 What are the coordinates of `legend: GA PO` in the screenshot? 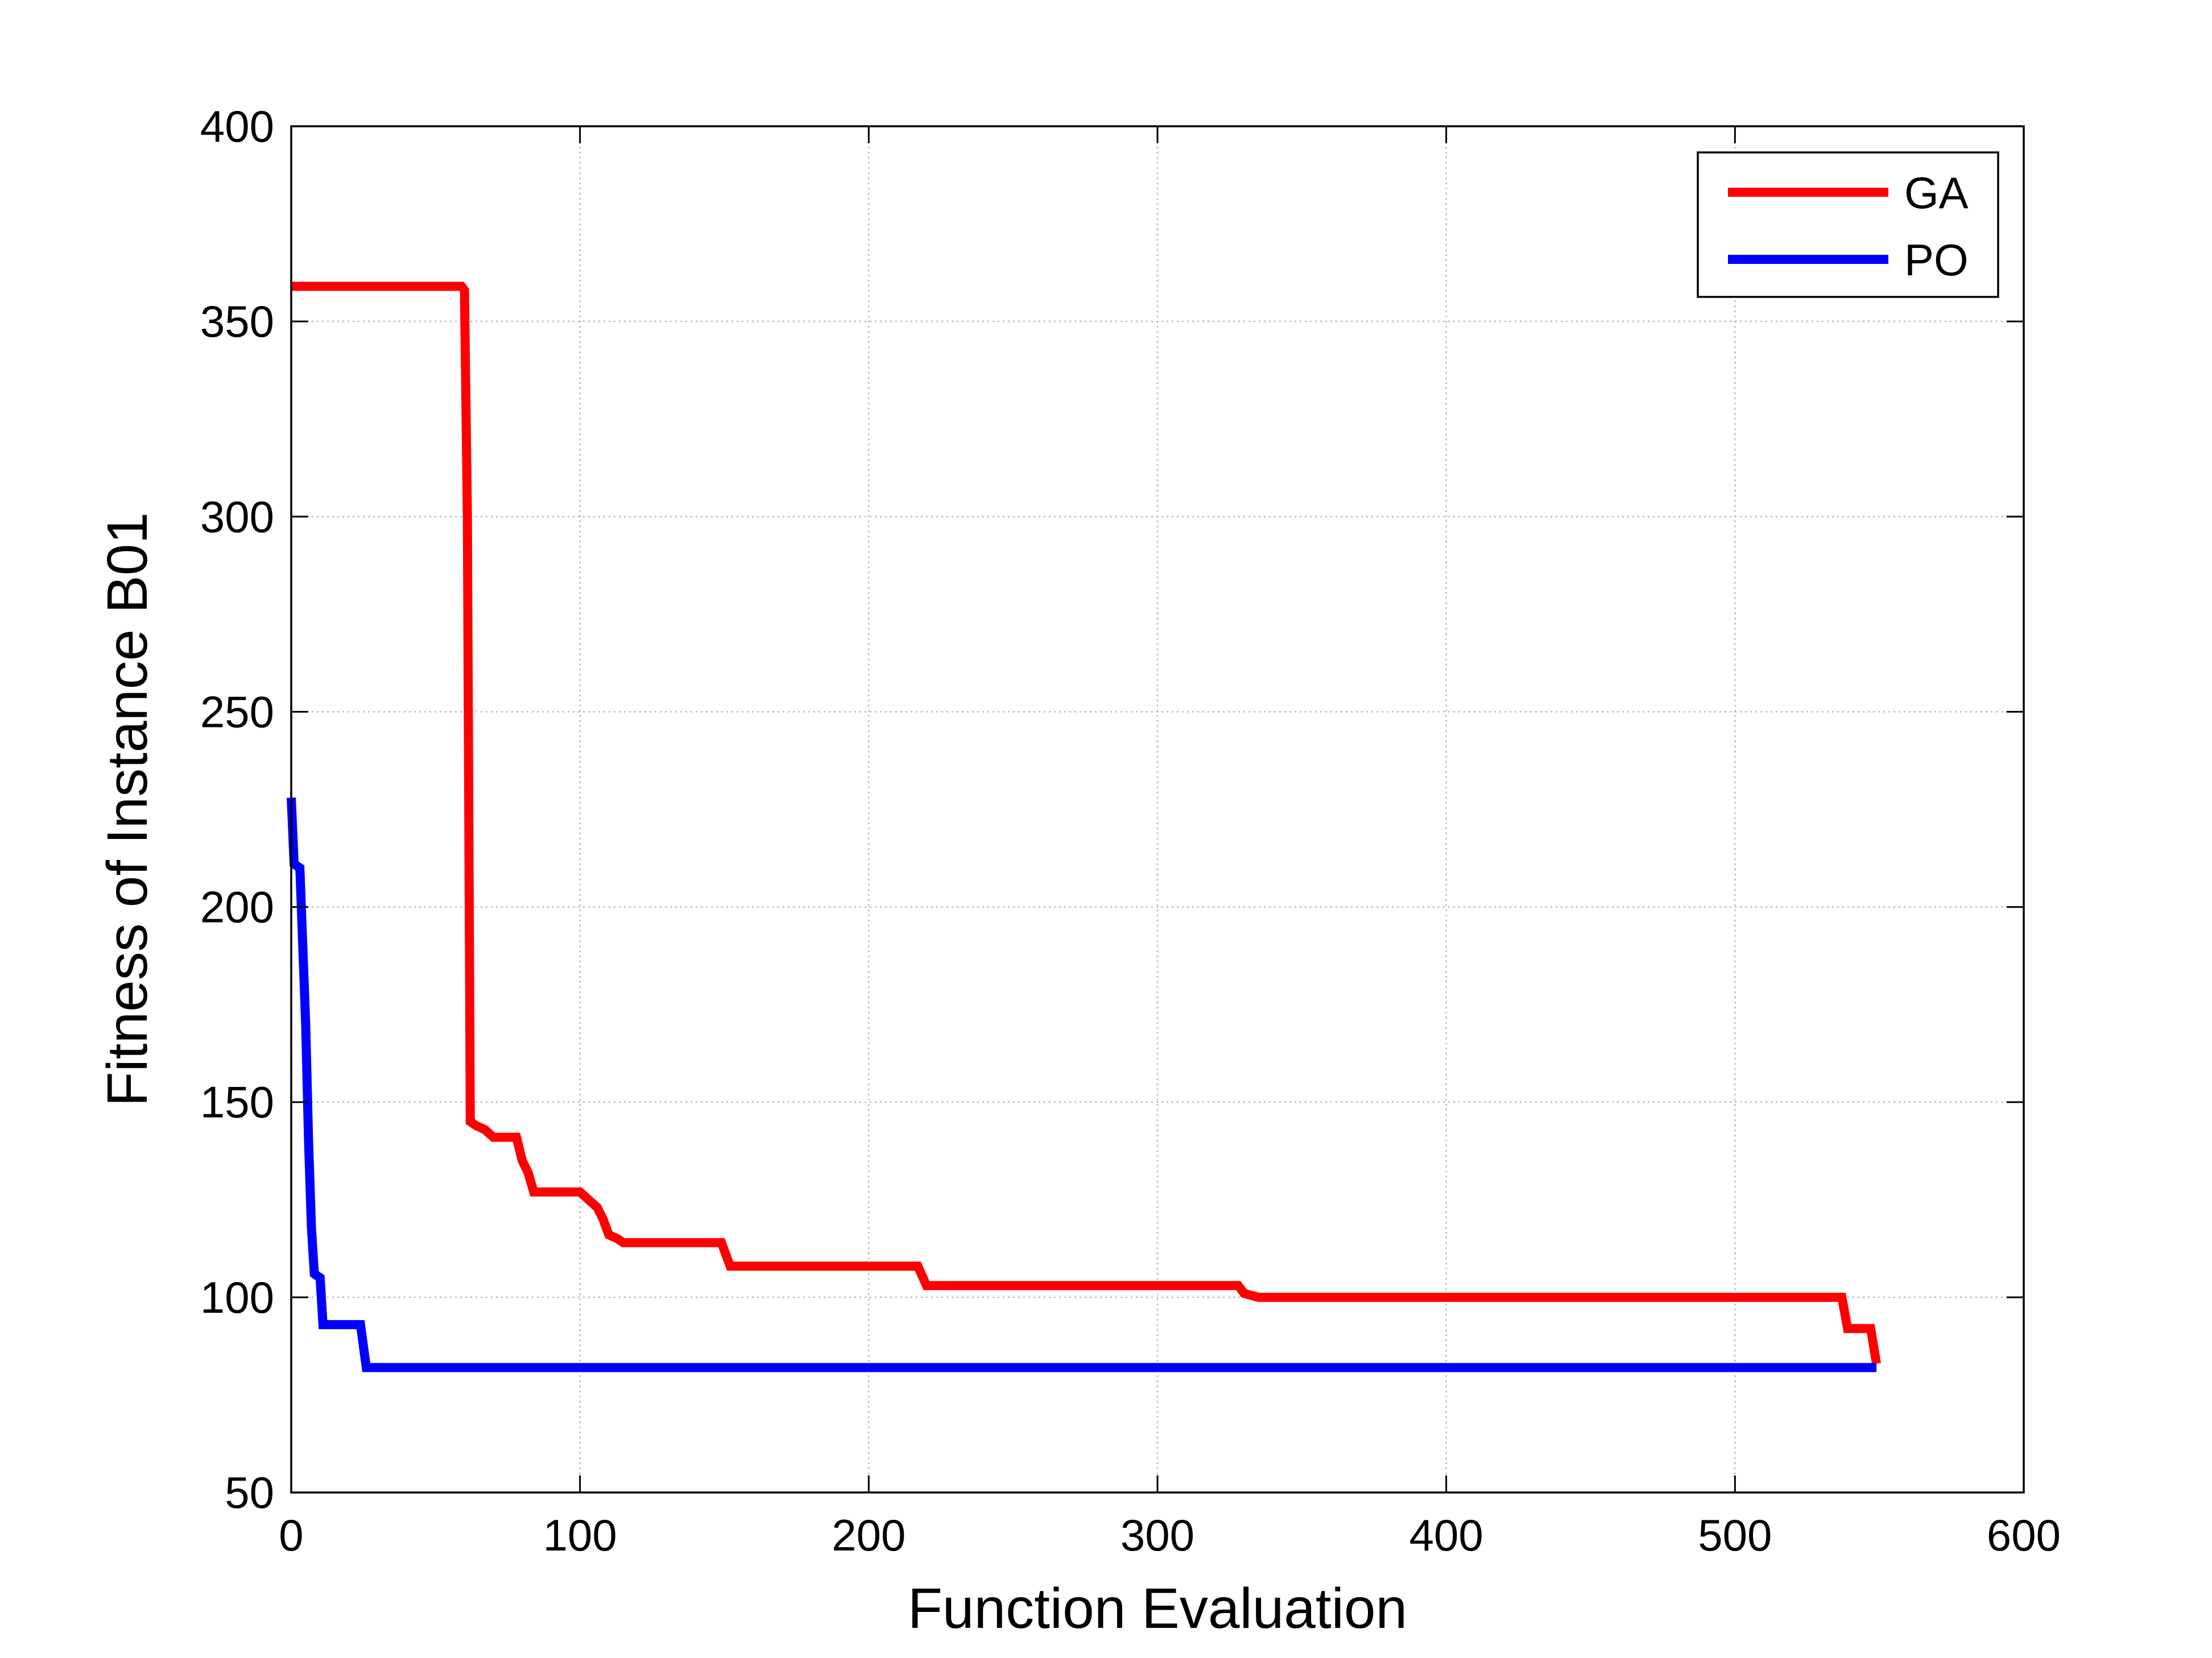 It's located at (1848, 225).